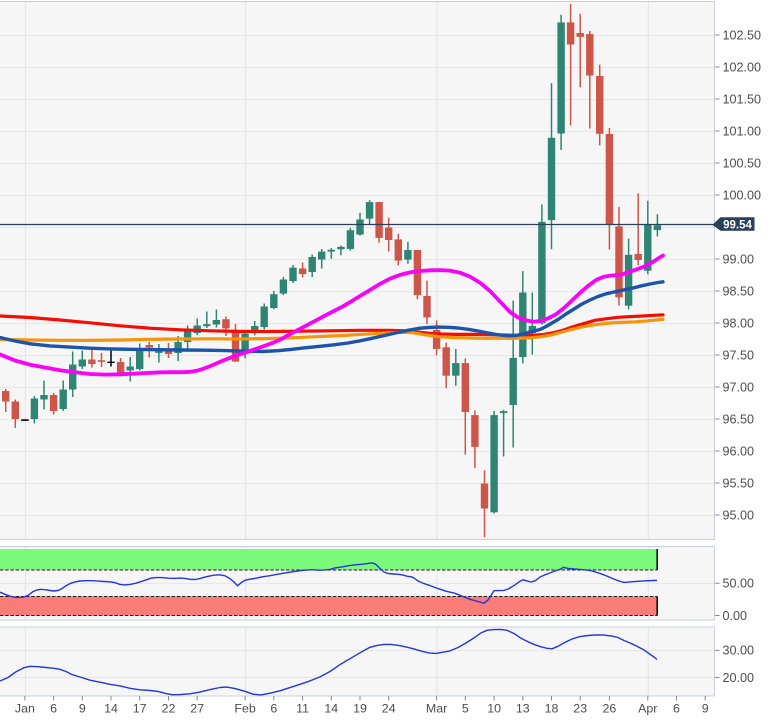 This screenshot has height=728, width=768. I want to click on svg-text: 27, so click(197, 709).